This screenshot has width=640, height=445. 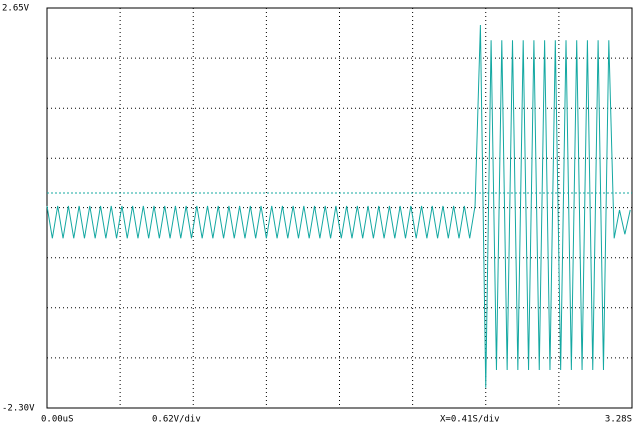 What do you see at coordinates (18, 409) in the screenshot?
I see `y-tick-label: -2.30V` at bounding box center [18, 409].